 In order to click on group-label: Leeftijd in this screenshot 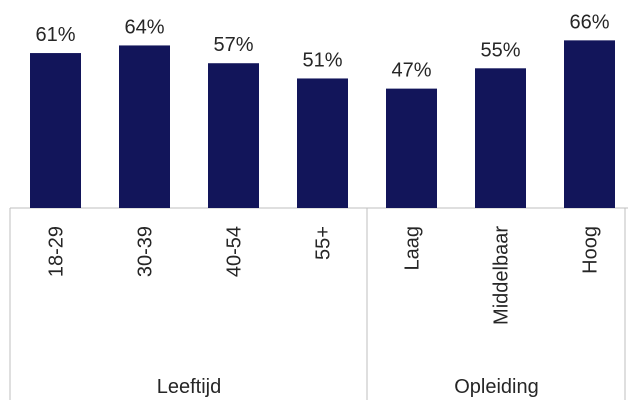, I will do `click(189, 387)`.